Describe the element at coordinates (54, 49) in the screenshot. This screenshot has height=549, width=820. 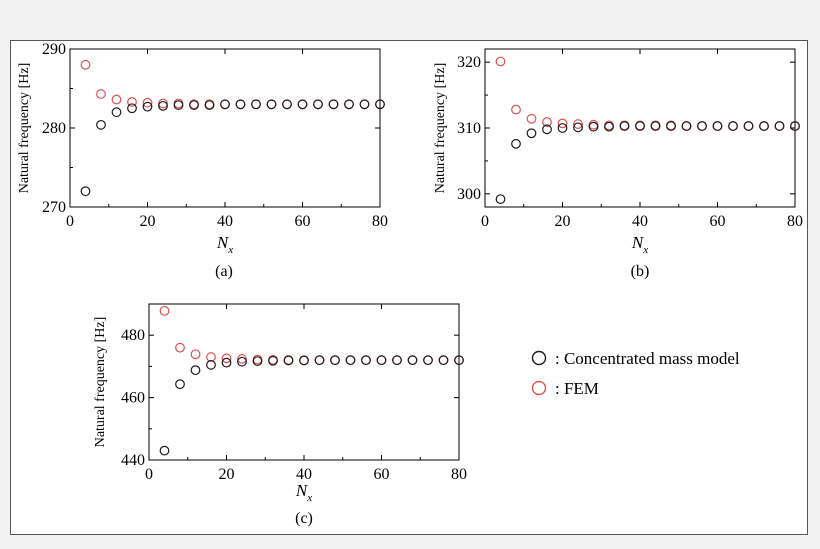
I see `y-tick-label-a: 290` at that location.